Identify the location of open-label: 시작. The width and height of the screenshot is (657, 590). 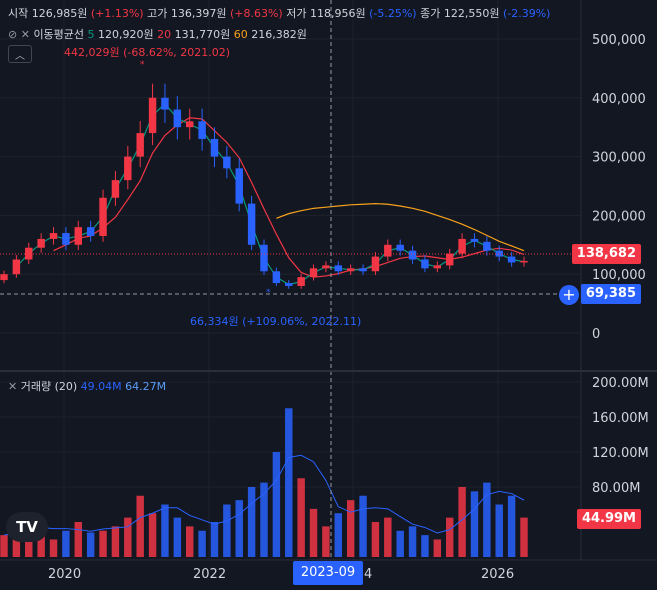
(18, 13).